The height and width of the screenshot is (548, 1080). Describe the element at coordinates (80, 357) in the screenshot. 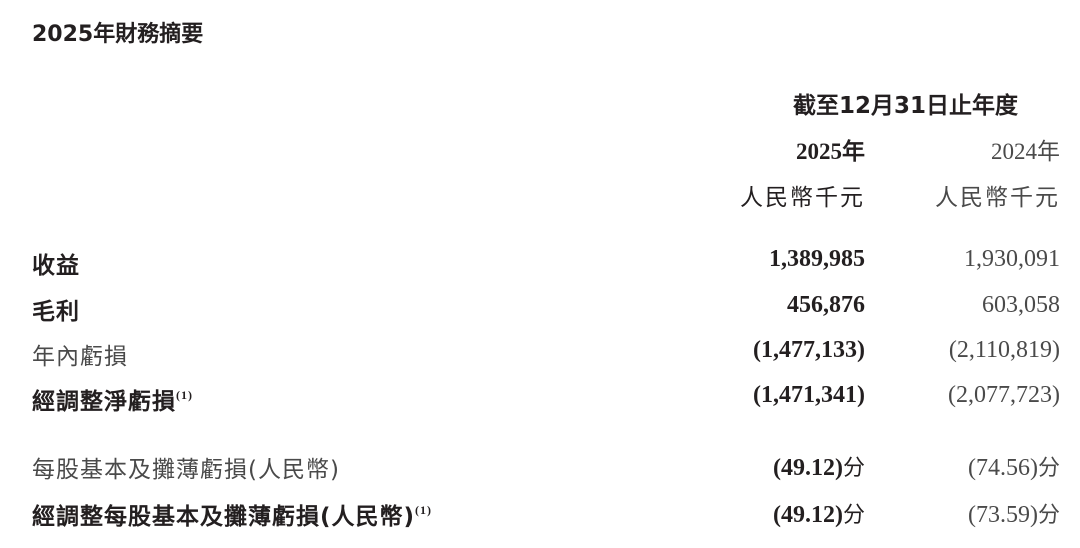

I see `row-label: 年內虧損` at that location.